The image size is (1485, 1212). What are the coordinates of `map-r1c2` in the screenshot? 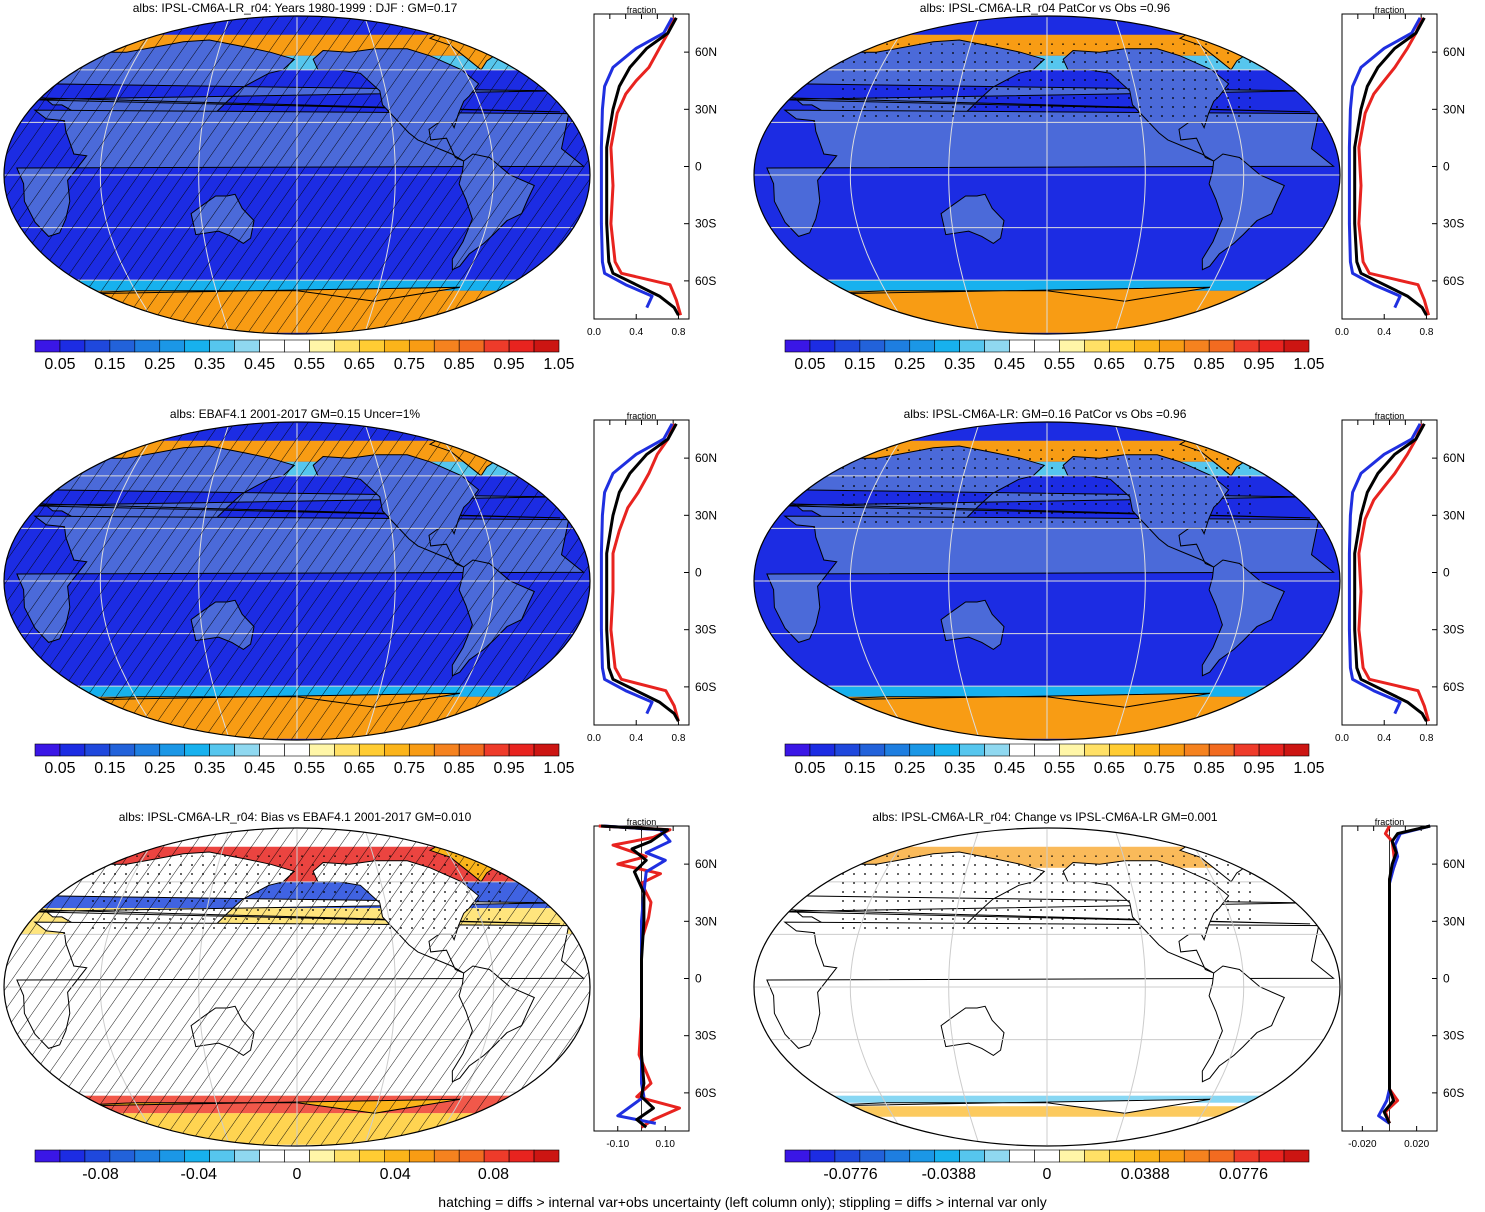 It's located at (1047, 175).